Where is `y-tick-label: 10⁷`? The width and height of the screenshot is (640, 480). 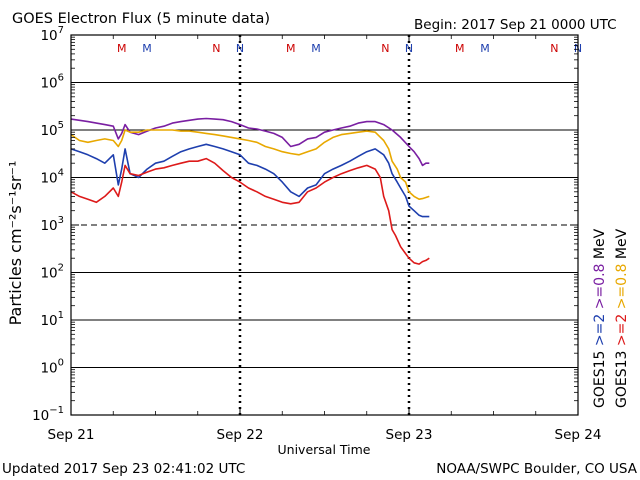 y-tick-label: 10⁷ is located at coordinates (52, 34).